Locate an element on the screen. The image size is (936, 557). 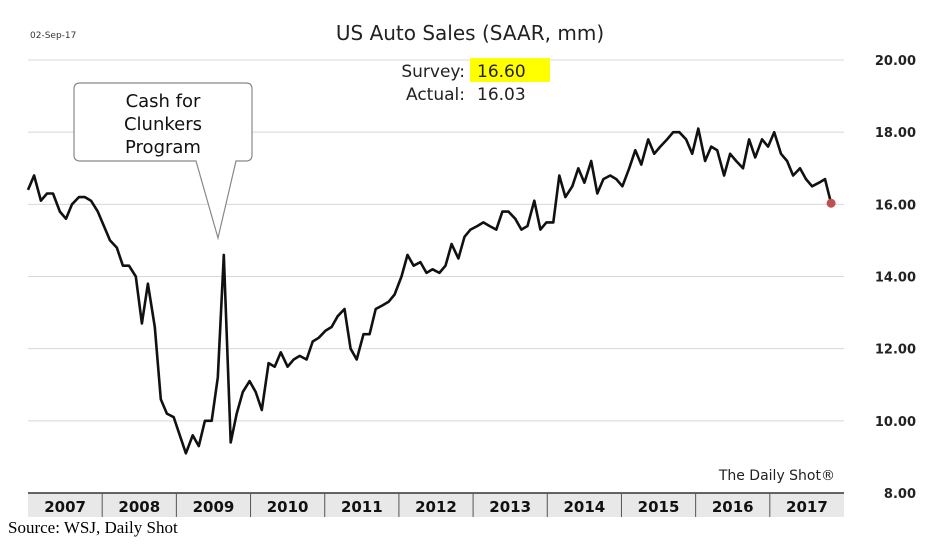
y-tick-label: 16.00 is located at coordinates (895, 205).